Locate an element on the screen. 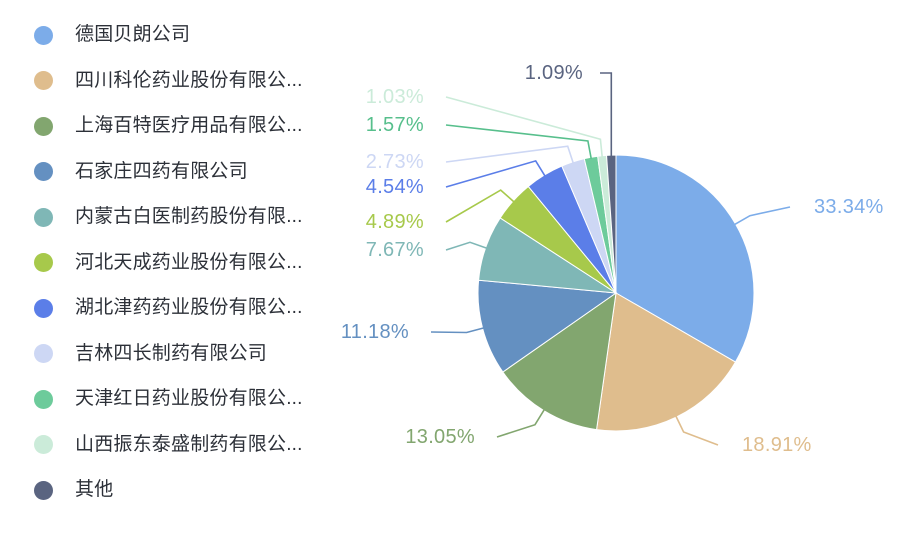 This screenshot has width=900, height=536. pie-slice-percent-label: 13.05% is located at coordinates (440, 437).